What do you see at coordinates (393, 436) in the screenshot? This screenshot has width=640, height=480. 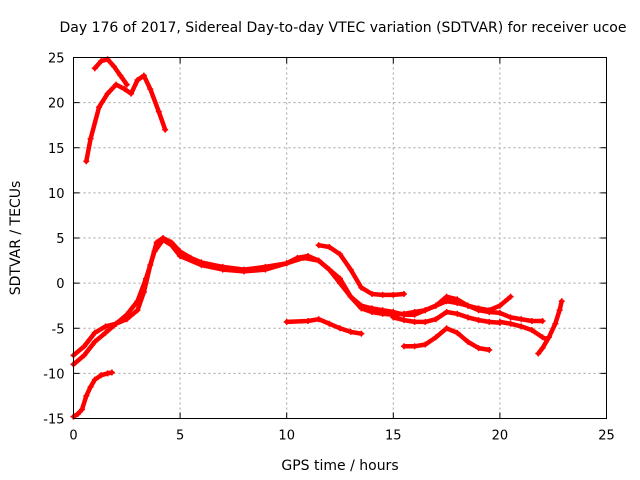 I see `x-tick-label: 15` at bounding box center [393, 436].